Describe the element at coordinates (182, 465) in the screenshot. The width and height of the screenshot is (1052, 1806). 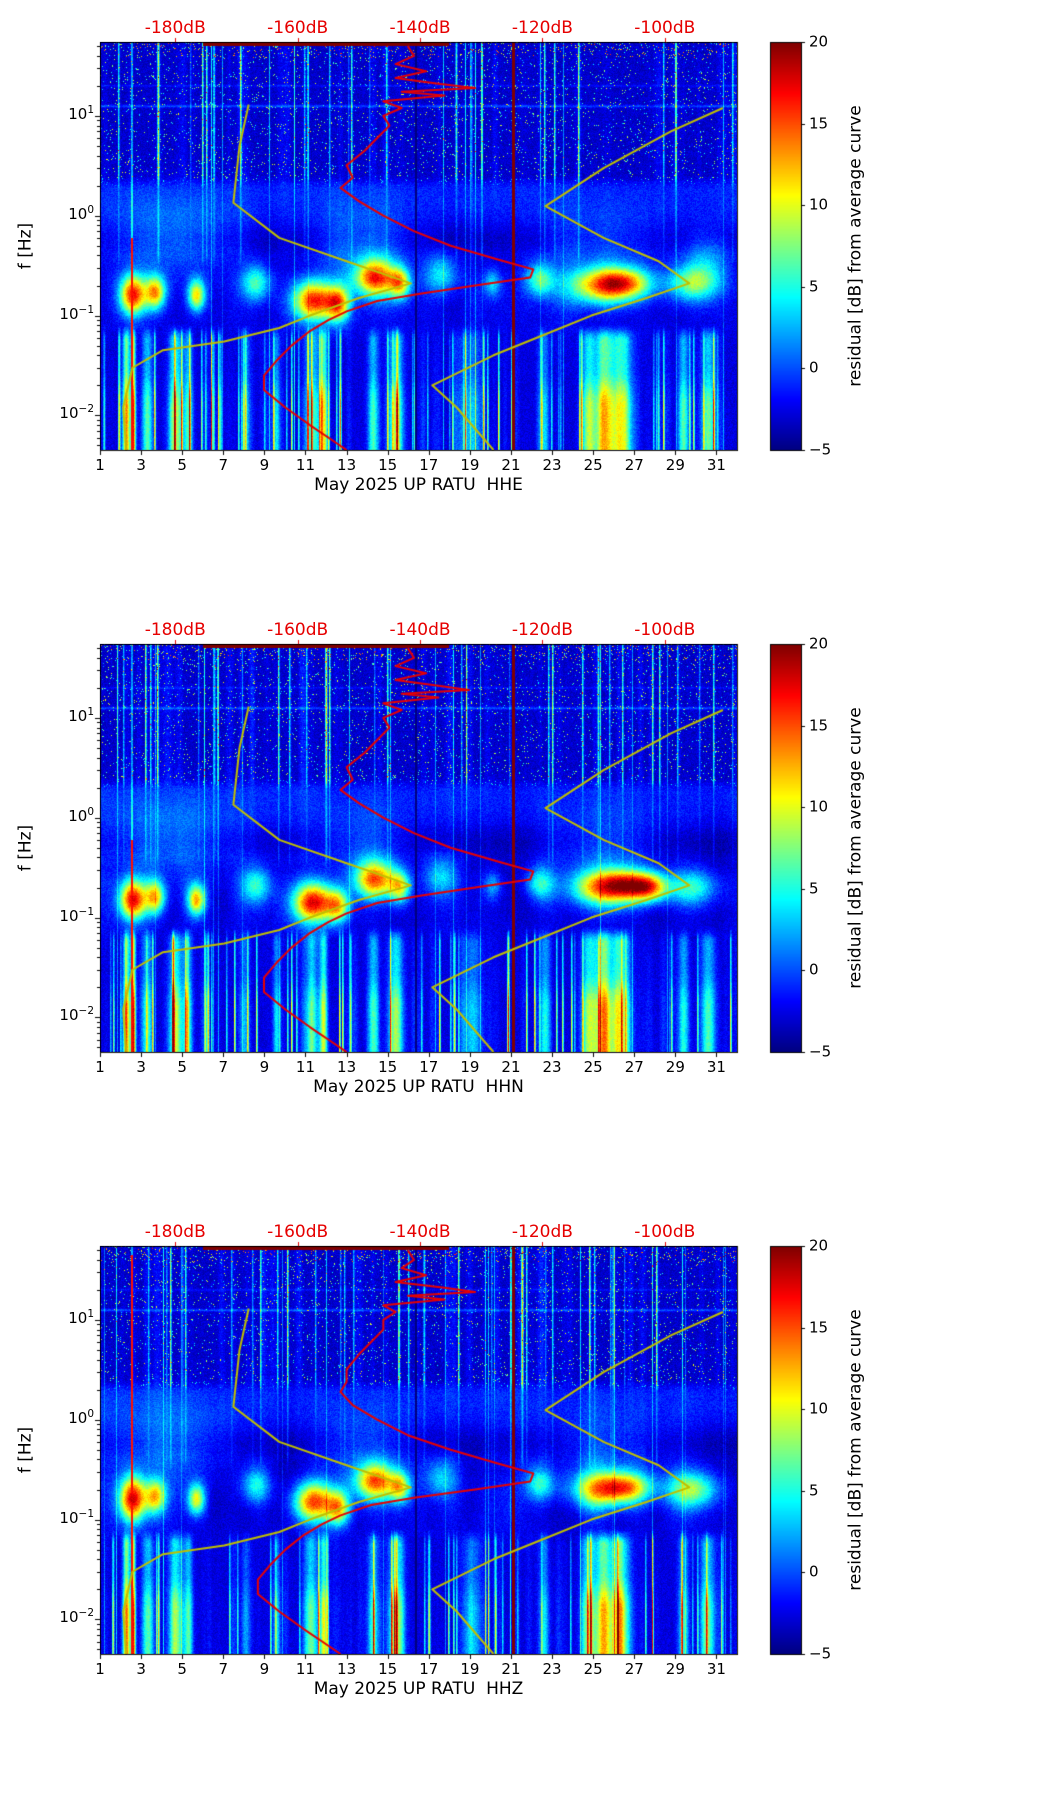
I see `x-tick-label: 5` at that location.